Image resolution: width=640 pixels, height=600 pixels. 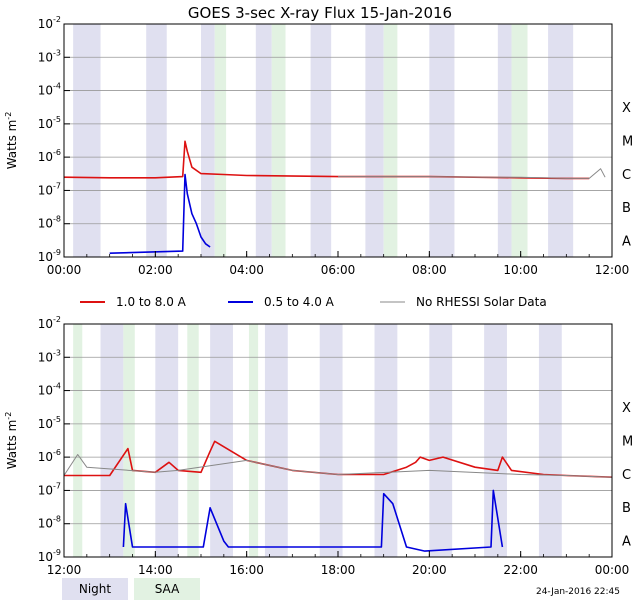 What do you see at coordinates (49, 189) in the screenshot?
I see `top-y-tick-label: 10⁻⁷` at bounding box center [49, 189].